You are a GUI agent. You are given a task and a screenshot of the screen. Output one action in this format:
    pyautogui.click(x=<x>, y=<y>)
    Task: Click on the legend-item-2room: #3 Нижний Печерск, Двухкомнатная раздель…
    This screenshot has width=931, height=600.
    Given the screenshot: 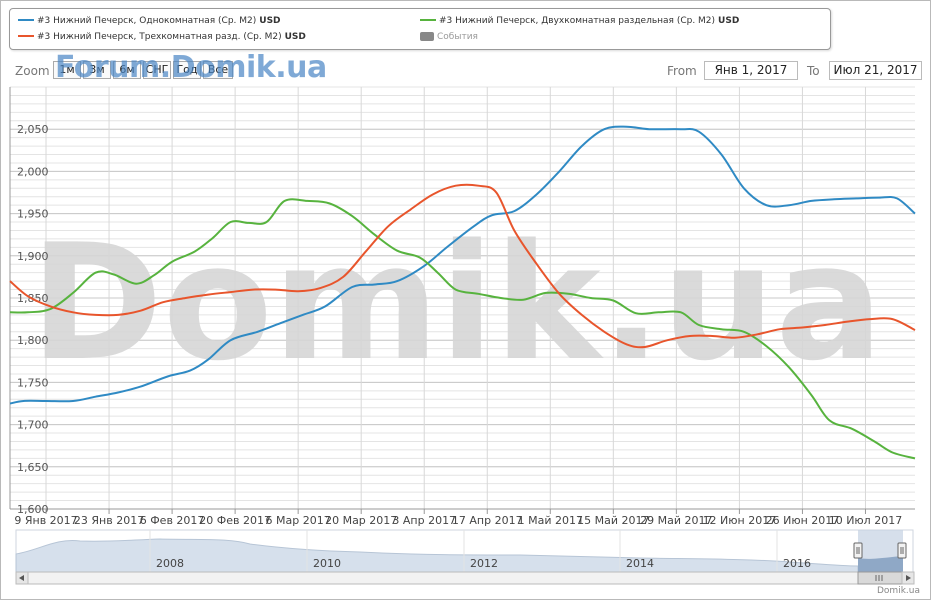 What is the action you would take?
    pyautogui.click(x=579, y=21)
    